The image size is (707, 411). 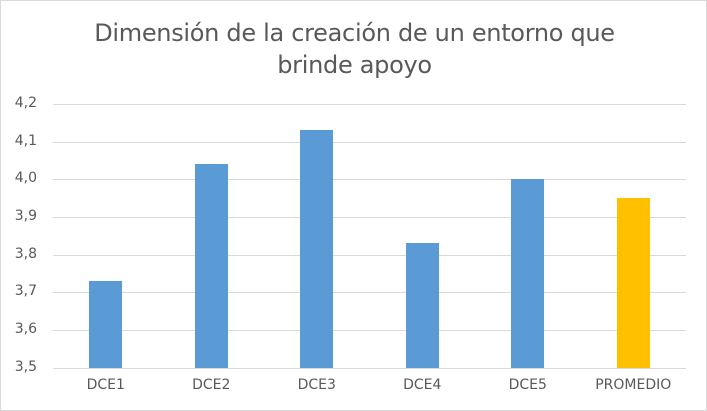 I want to click on x-tick-label: PROMEDIO, so click(x=633, y=385).